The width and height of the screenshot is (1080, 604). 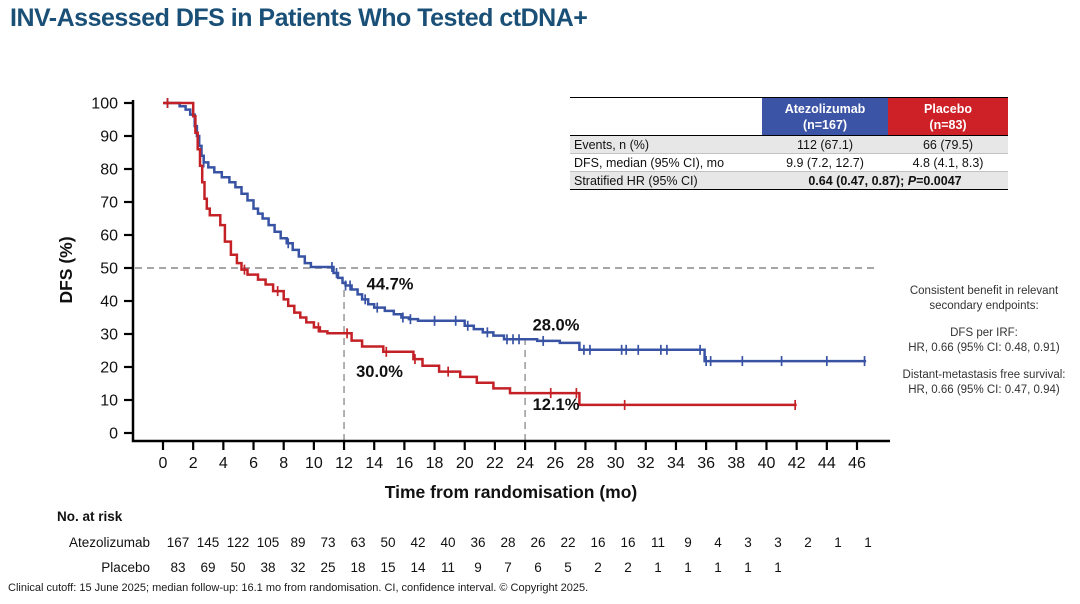 I want to click on at-risk-value: 28, so click(x=507, y=542).